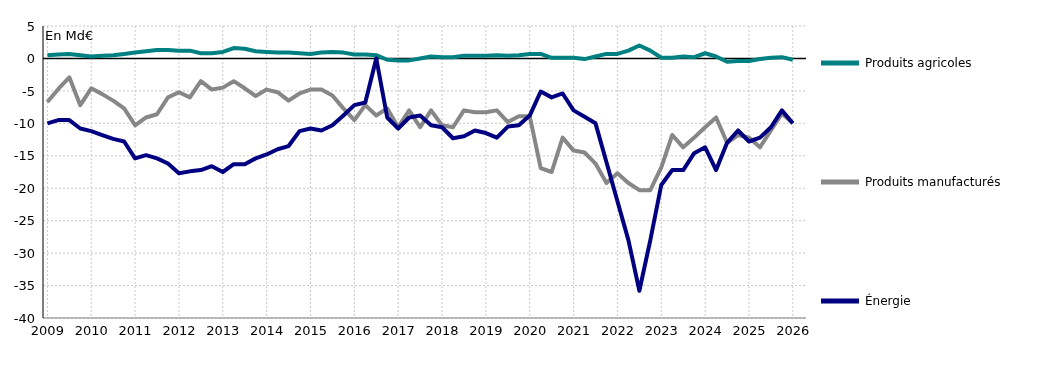 Image resolution: width=1039 pixels, height=372 pixels. I want to click on y-tick-label: -10, so click(24, 123).